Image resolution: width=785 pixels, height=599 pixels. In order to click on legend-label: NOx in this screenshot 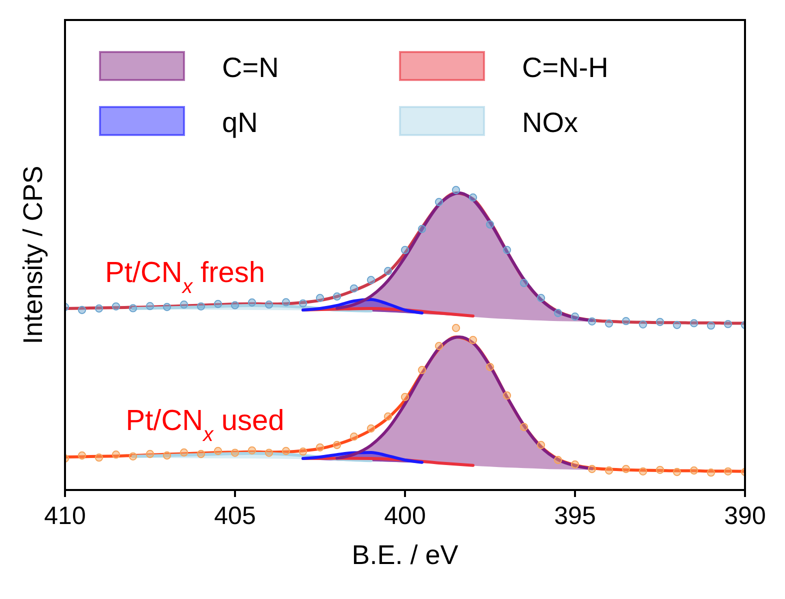, I will do `click(550, 122)`.